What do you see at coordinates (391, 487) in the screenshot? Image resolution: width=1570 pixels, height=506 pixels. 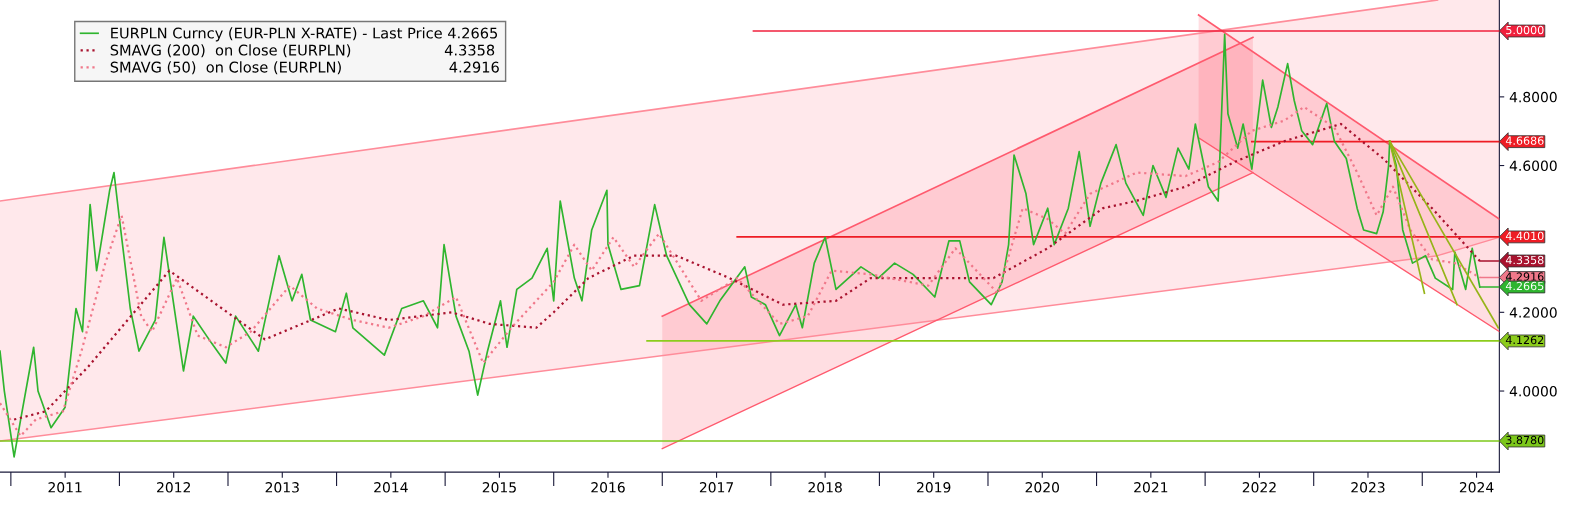 I see `x-tick-label: 2014` at bounding box center [391, 487].